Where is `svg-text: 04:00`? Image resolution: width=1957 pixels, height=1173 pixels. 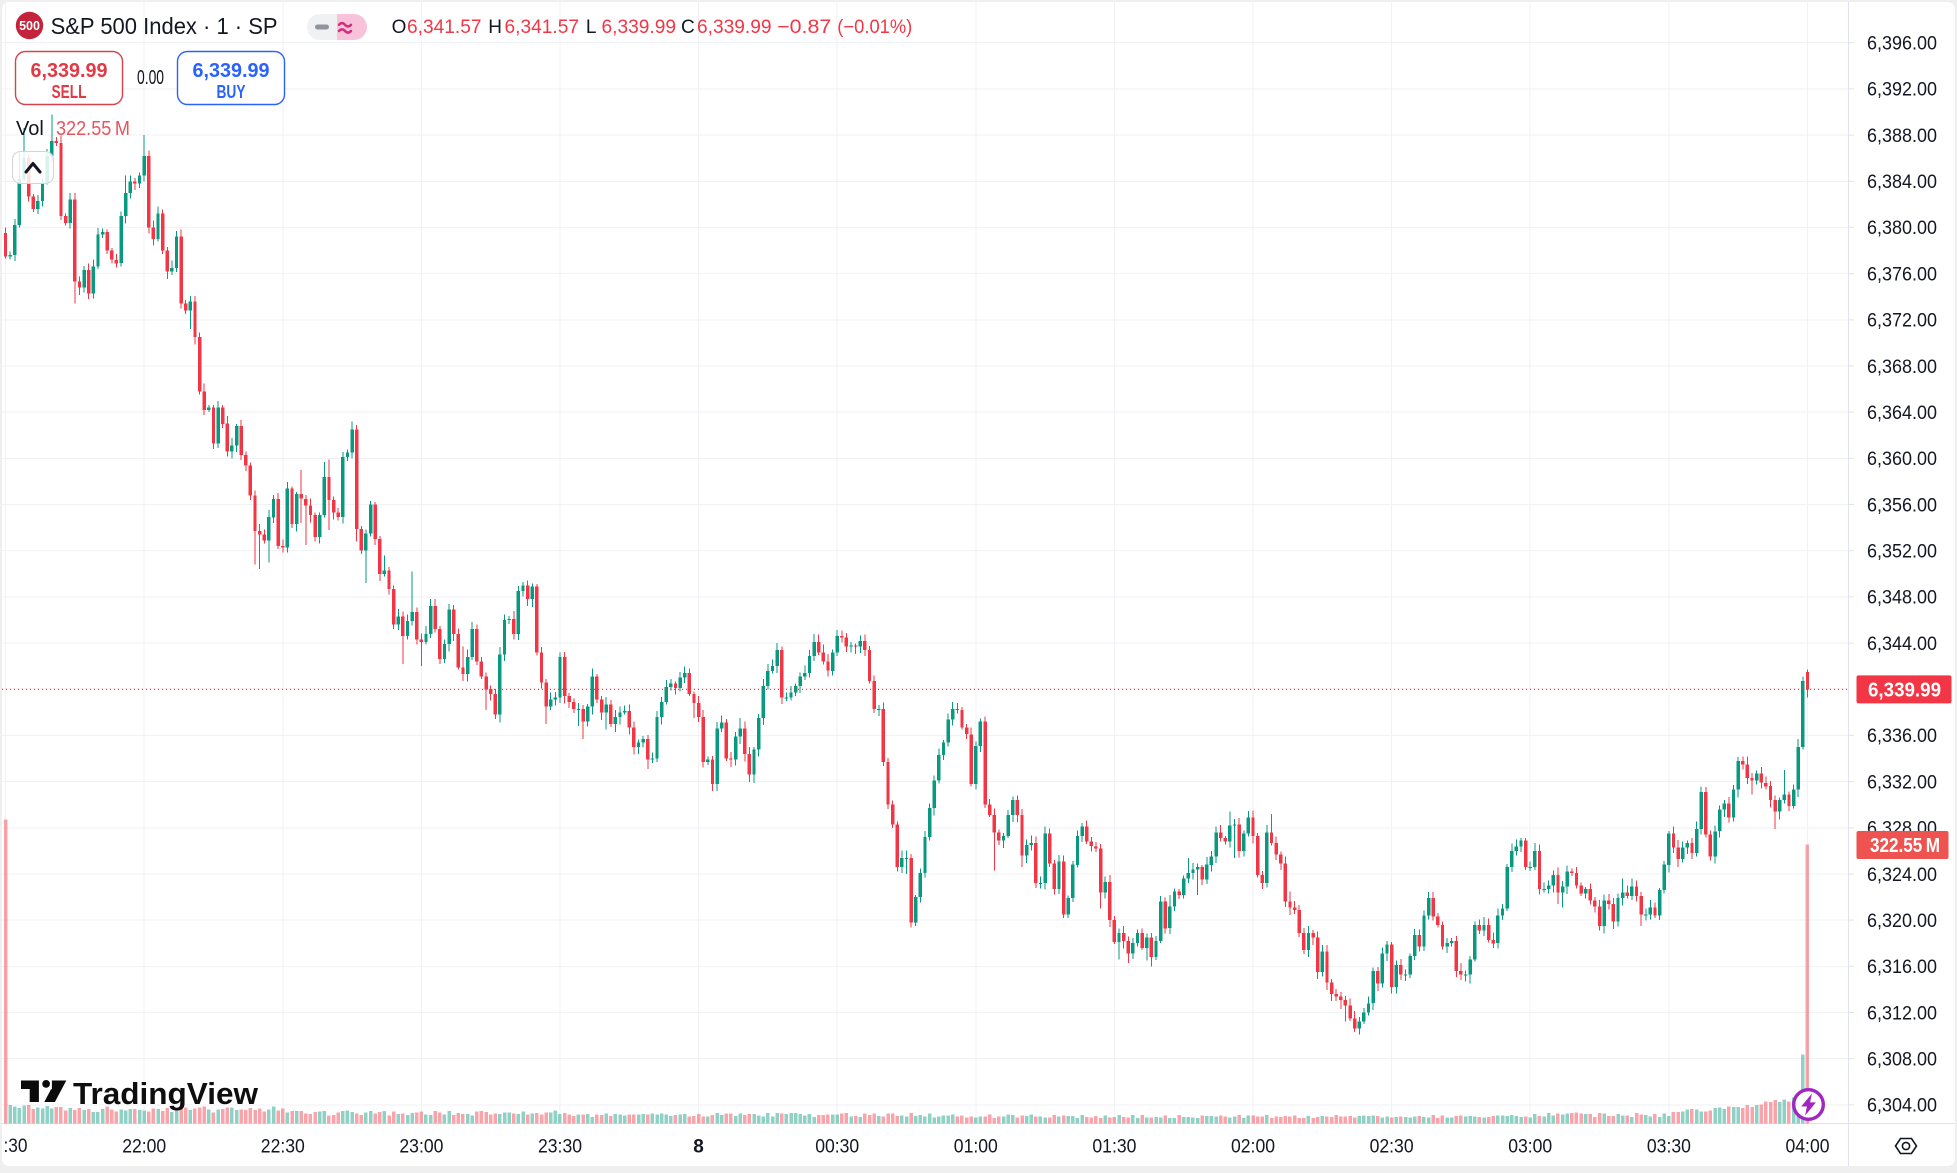
svg-text: 04:00 is located at coordinates (1808, 1147).